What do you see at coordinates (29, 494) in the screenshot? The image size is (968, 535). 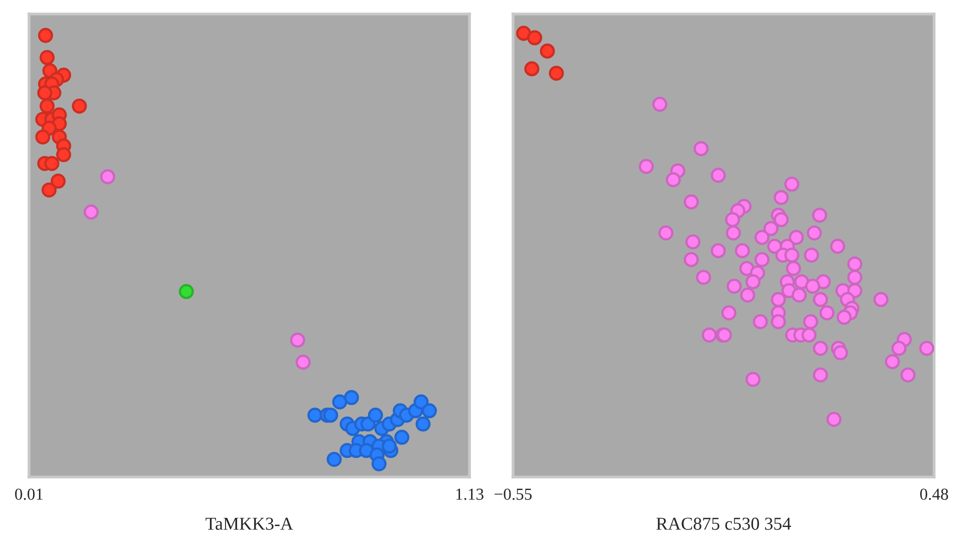 I see `x-tick-label: 0.01` at bounding box center [29, 494].